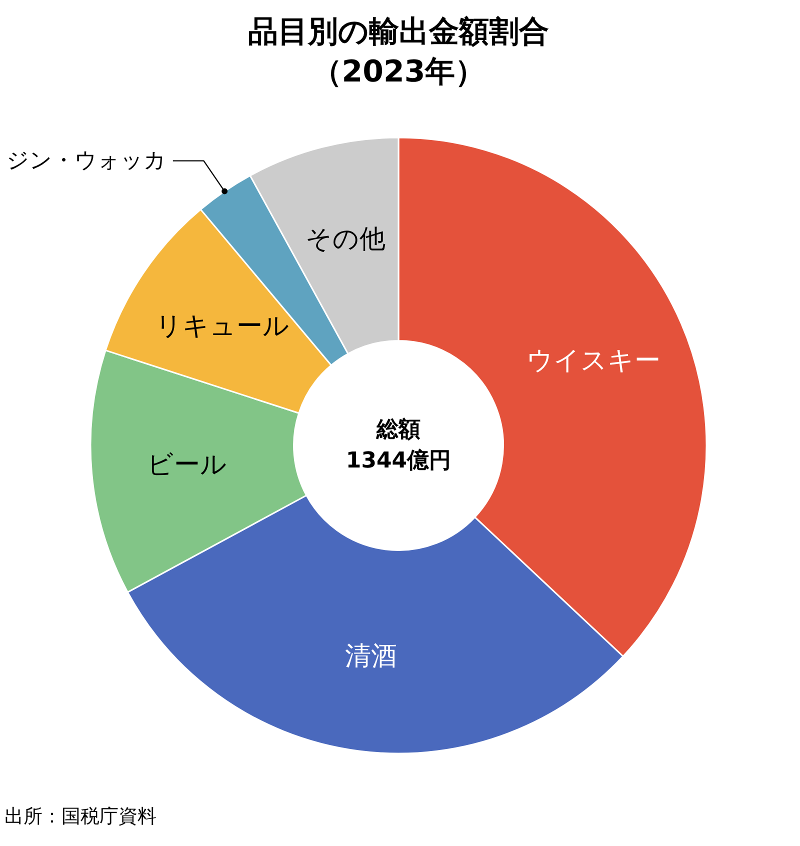  I want to click on slice-label: ビール, so click(186, 465).